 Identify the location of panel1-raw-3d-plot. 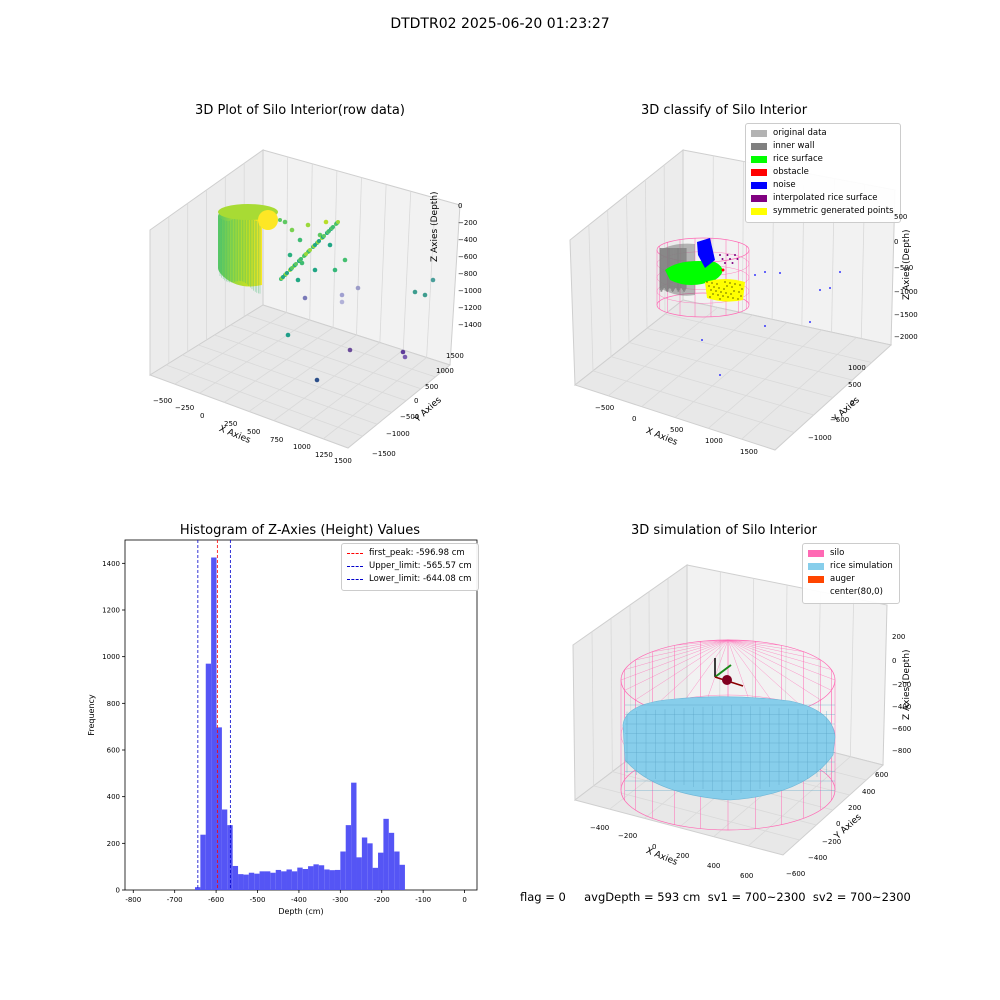
(304, 299).